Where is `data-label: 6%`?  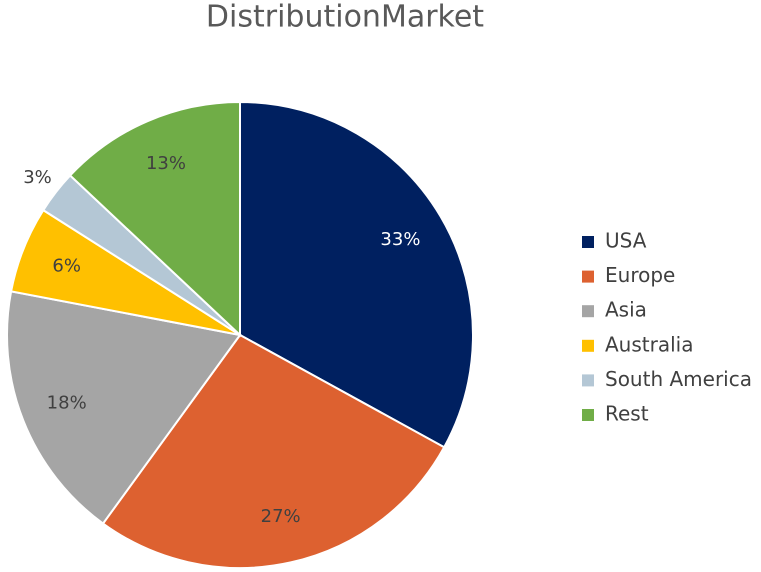 data-label: 6% is located at coordinates (66, 265).